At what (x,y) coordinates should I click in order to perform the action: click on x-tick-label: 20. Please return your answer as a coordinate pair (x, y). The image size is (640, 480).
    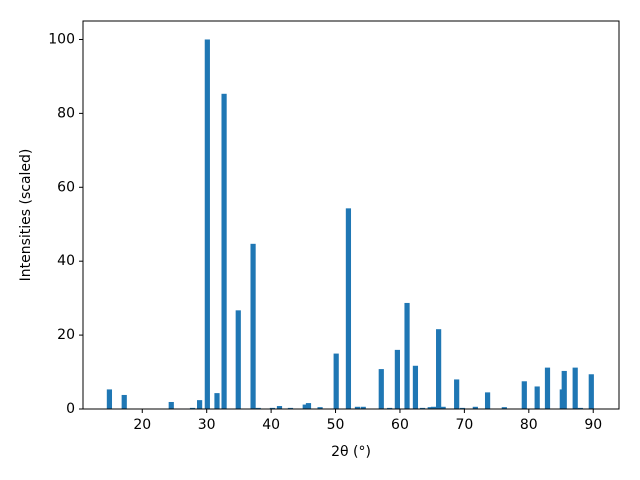
    Looking at the image, I should click on (142, 425).